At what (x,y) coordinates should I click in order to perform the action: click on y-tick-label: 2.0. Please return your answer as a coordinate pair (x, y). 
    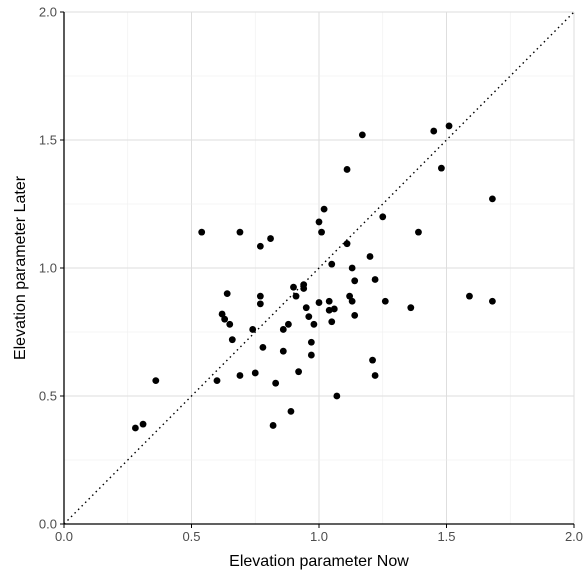
    Looking at the image, I should click on (48, 12).